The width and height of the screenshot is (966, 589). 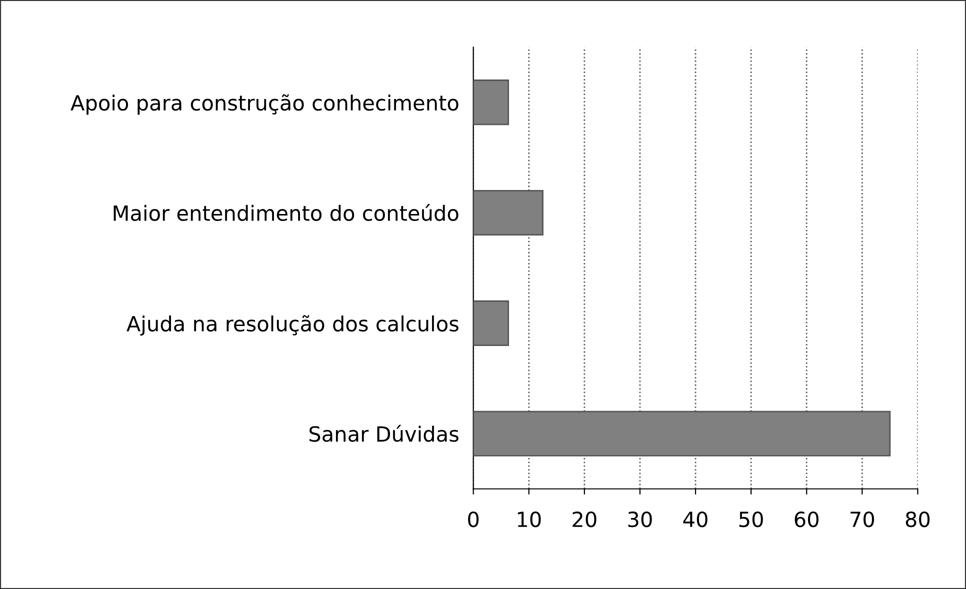 What do you see at coordinates (529, 519) in the screenshot?
I see `x-tick-label: 10` at bounding box center [529, 519].